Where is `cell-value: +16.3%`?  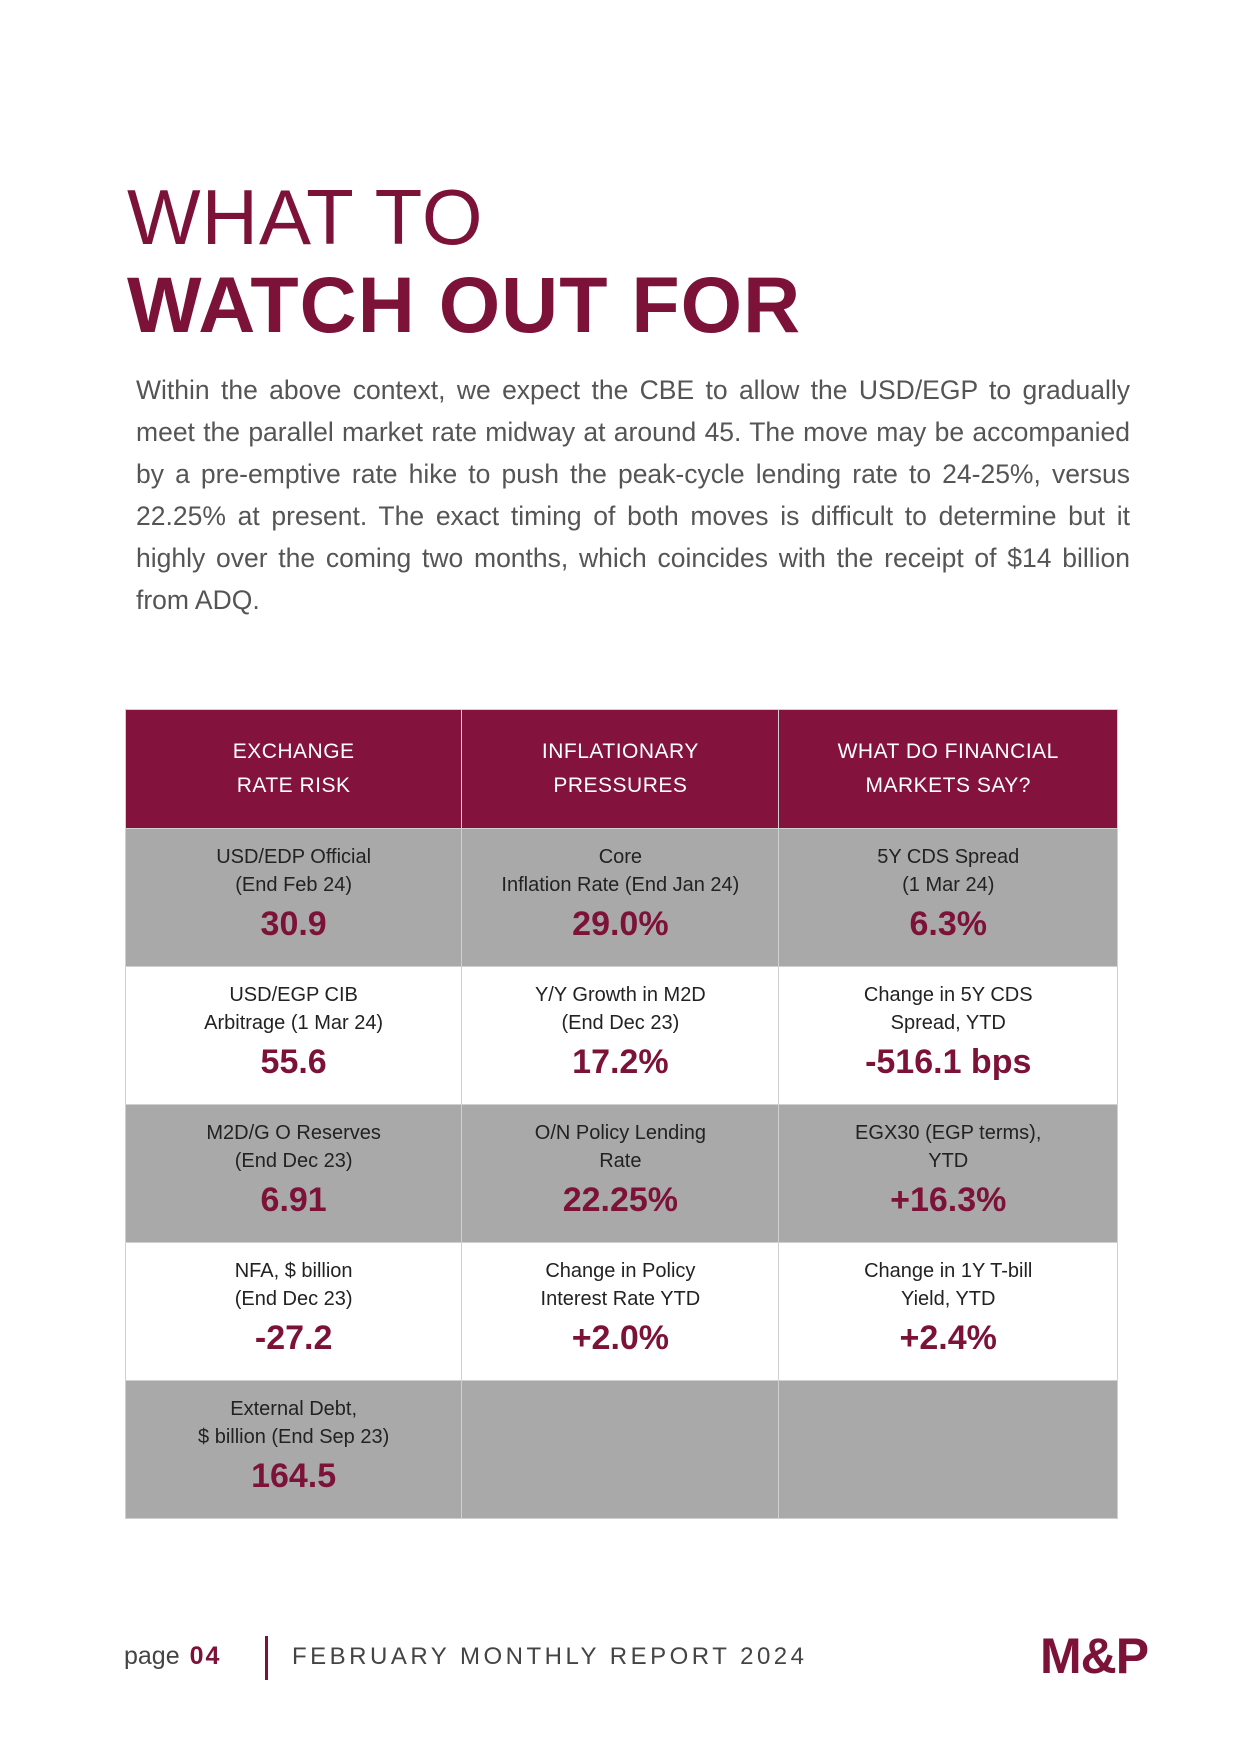
cell-value: +16.3% is located at coordinates (948, 1200).